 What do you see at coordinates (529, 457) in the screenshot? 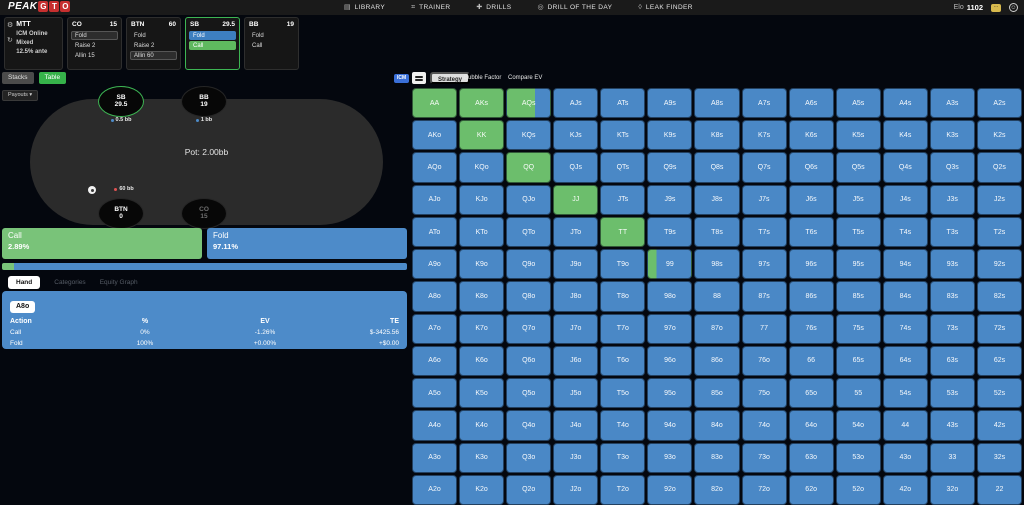
I see `hand-cell-q3o: Q3o` at bounding box center [529, 457].